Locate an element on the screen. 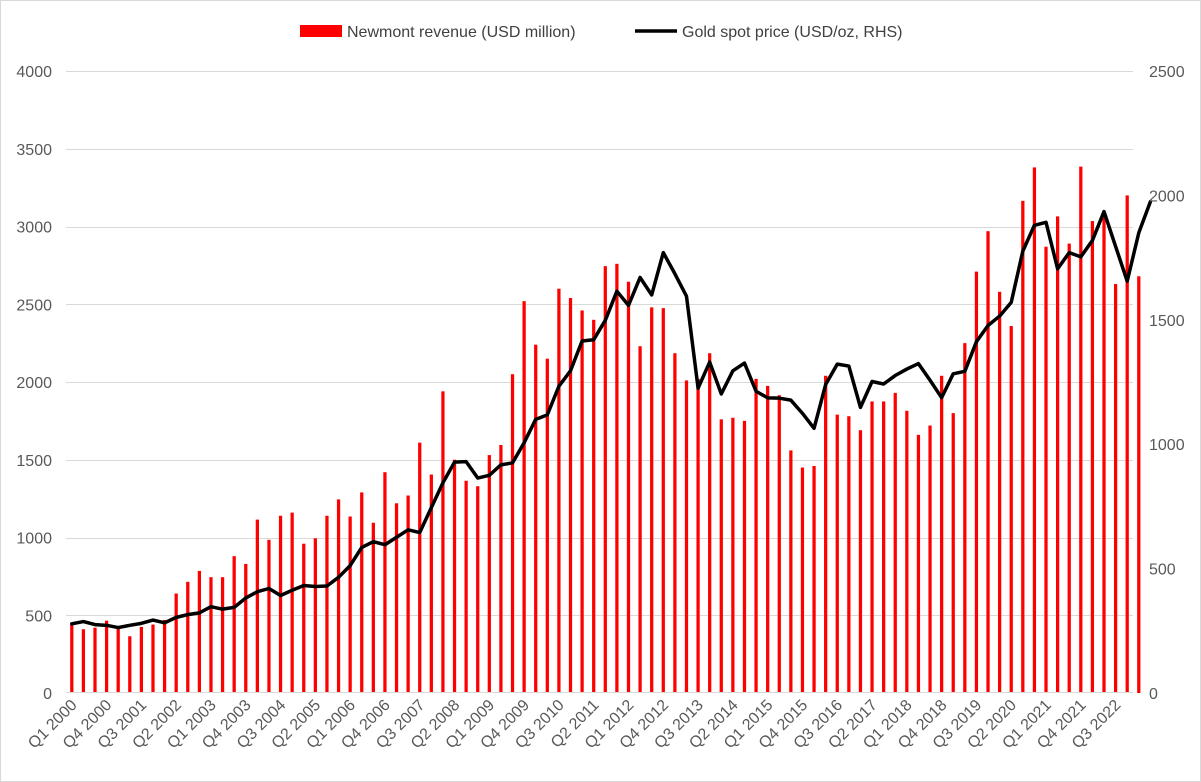 This screenshot has width=1201, height=782. y-left-tick-label: 2000 is located at coordinates (34, 383).